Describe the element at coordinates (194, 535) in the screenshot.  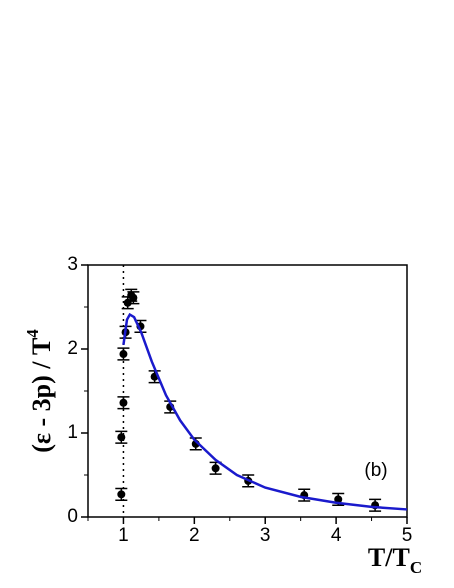
I see `x-tick-label: 2` at that location.